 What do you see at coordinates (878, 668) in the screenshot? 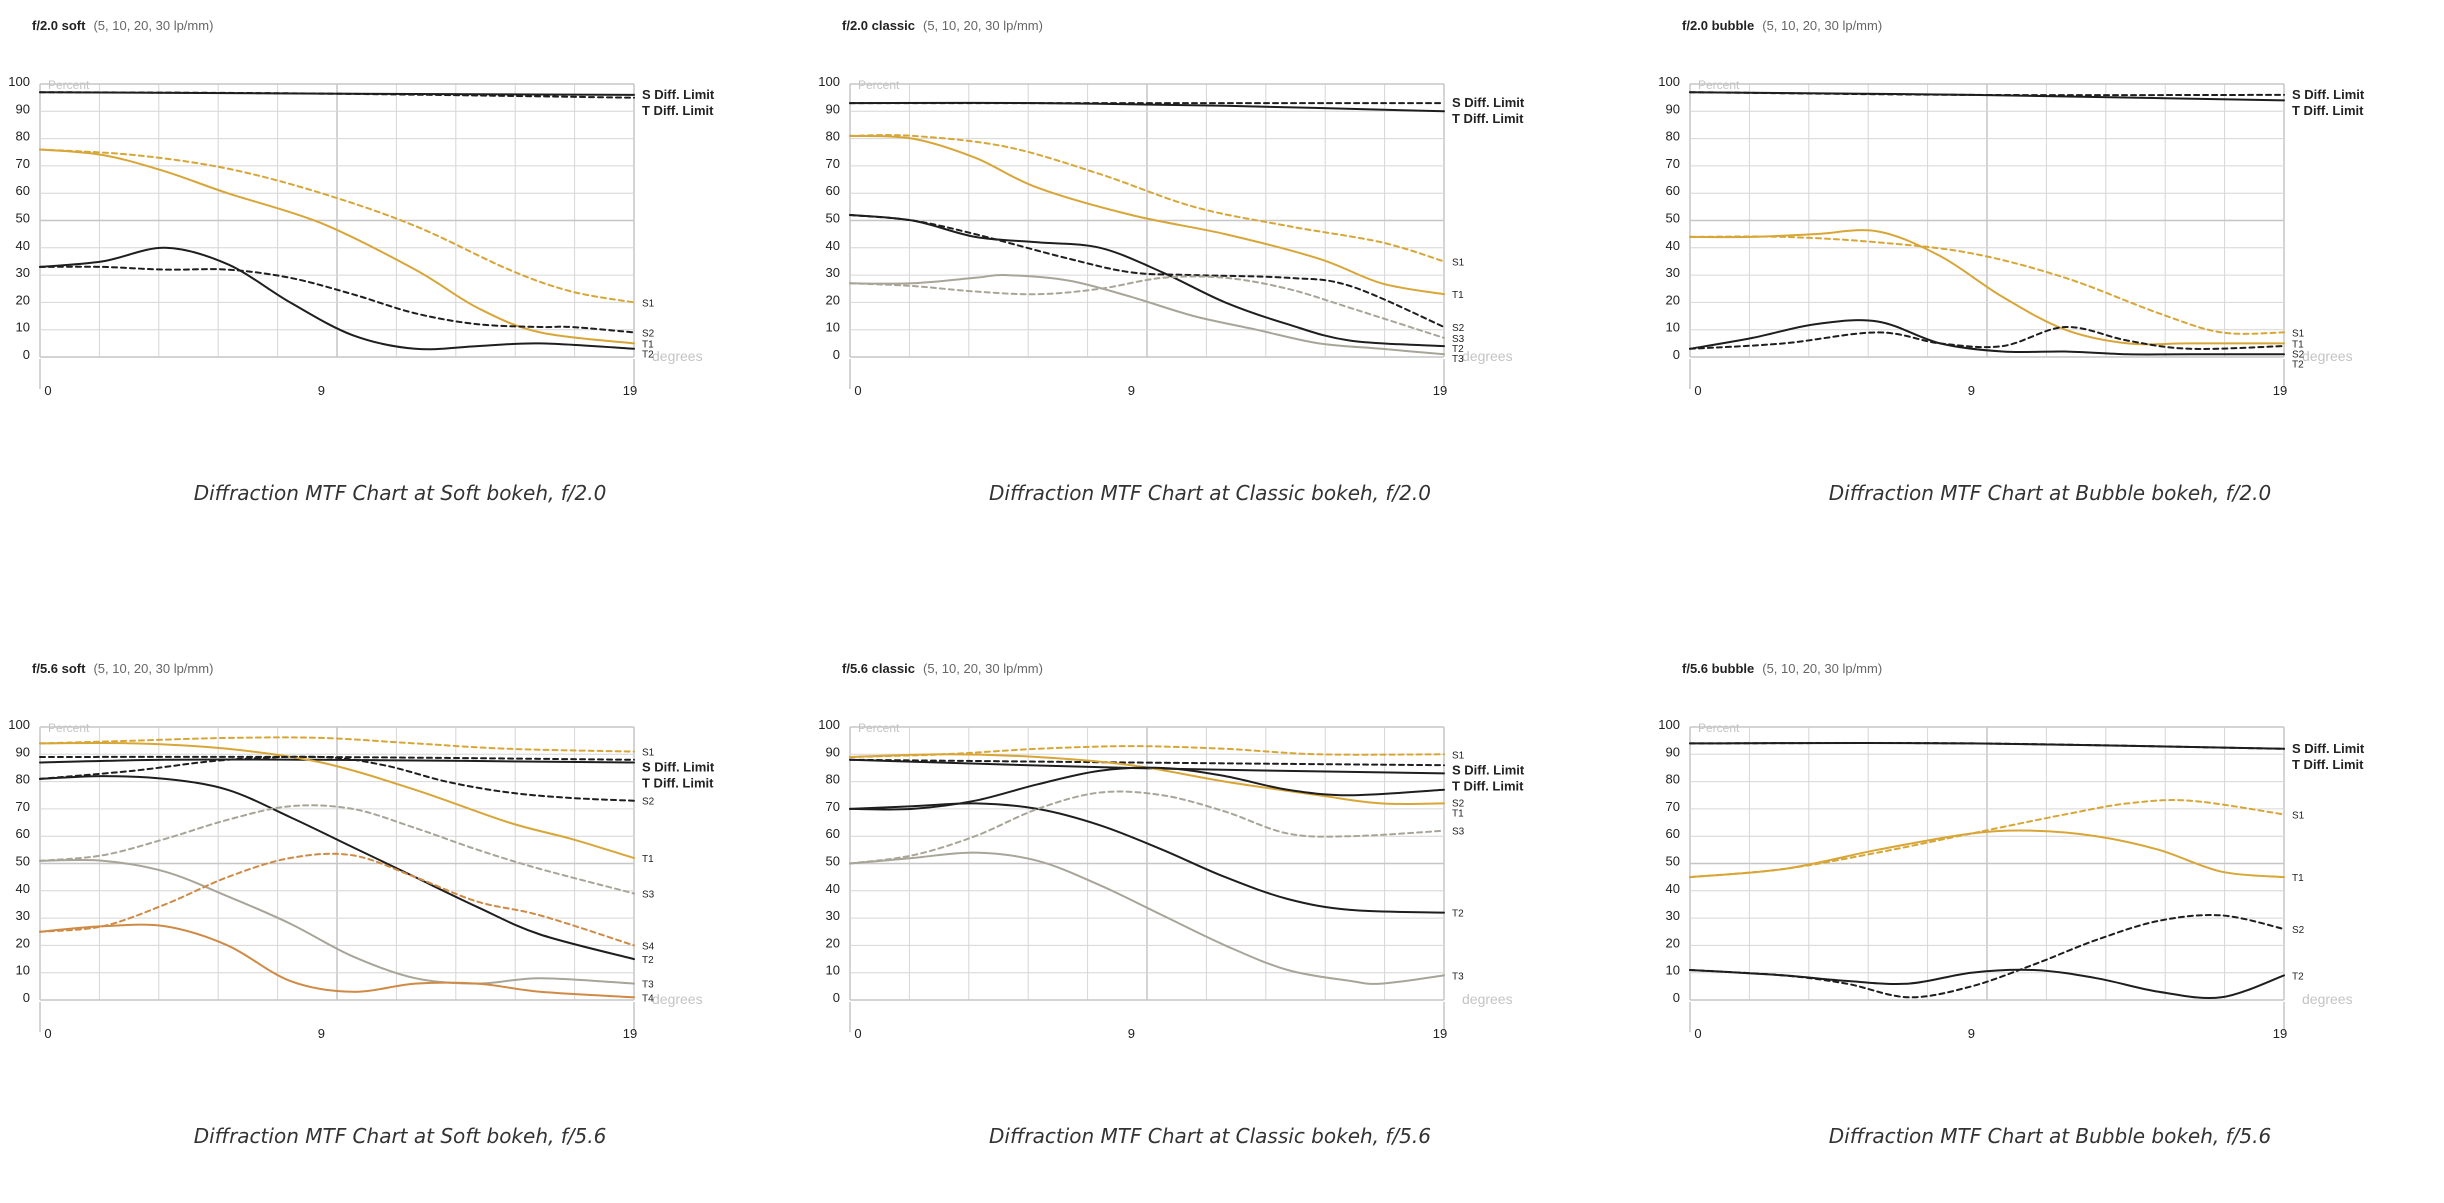
I see `chart-title-main: f/5.6 classic` at bounding box center [878, 668].